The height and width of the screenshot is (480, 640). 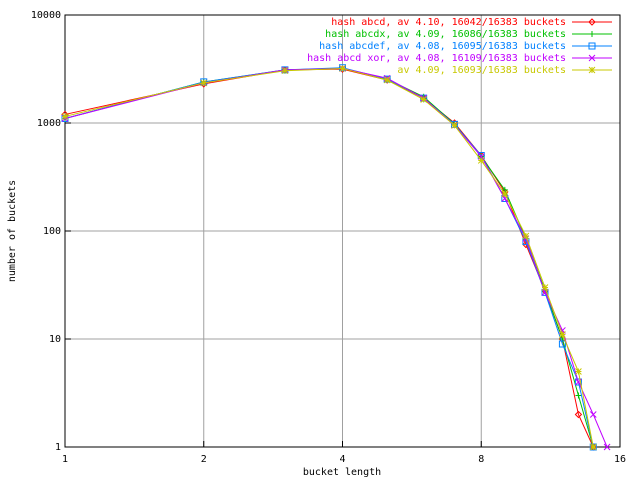 I want to click on x-tick-label: 16, so click(x=620, y=459).